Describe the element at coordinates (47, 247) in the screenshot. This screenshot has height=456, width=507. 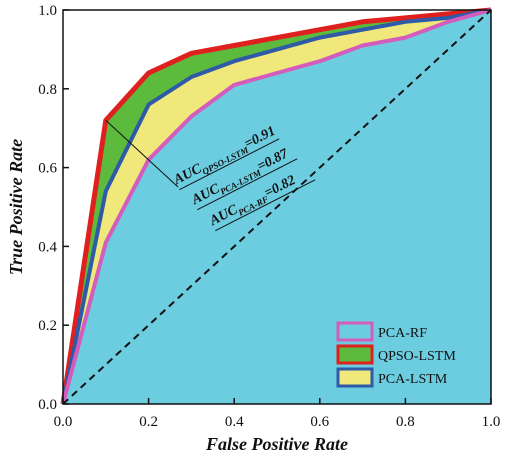
I see `y-tick-label: 0.4` at that location.